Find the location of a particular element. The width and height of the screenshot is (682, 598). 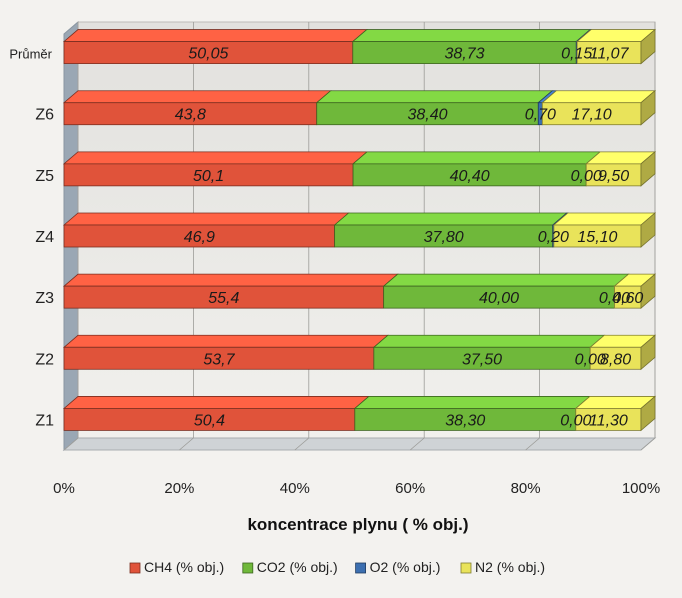

y-tick-label: Průměr is located at coordinates (30, 54).